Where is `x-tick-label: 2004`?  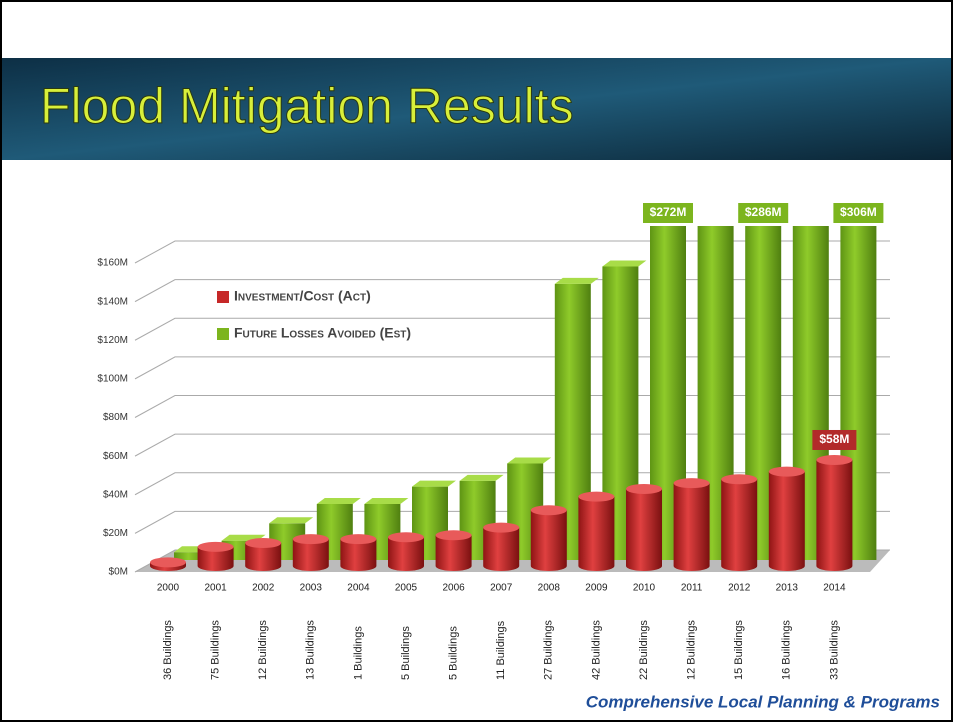 x-tick-label: 2004 is located at coordinates (358, 588).